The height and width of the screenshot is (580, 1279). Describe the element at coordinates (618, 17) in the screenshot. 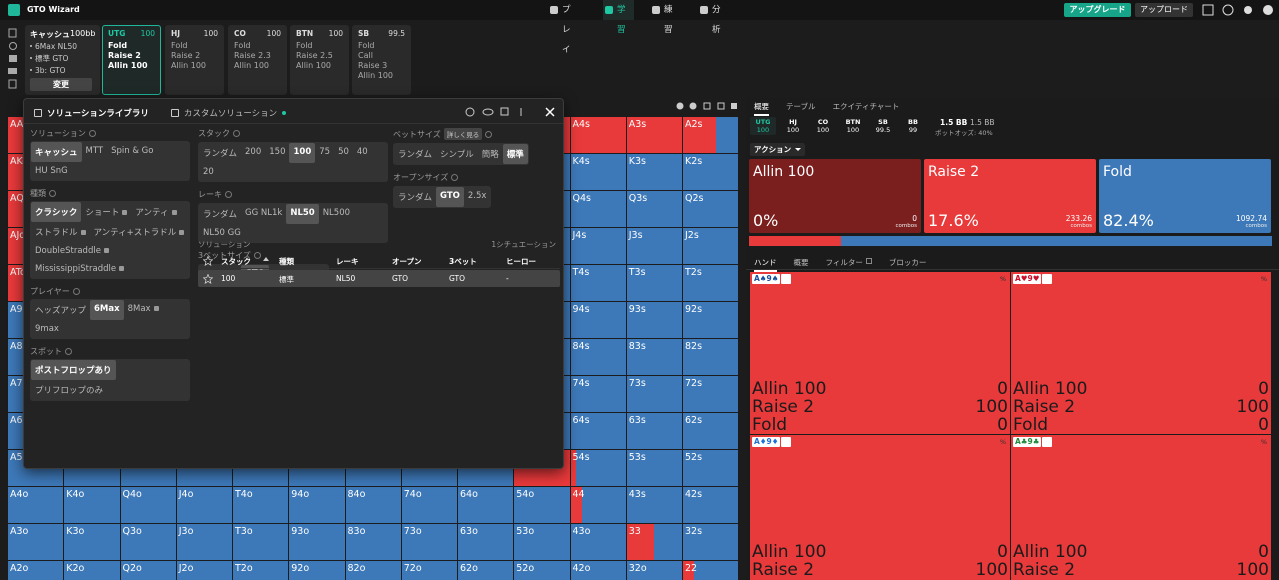

I see `nav-tab: 学習` at that location.